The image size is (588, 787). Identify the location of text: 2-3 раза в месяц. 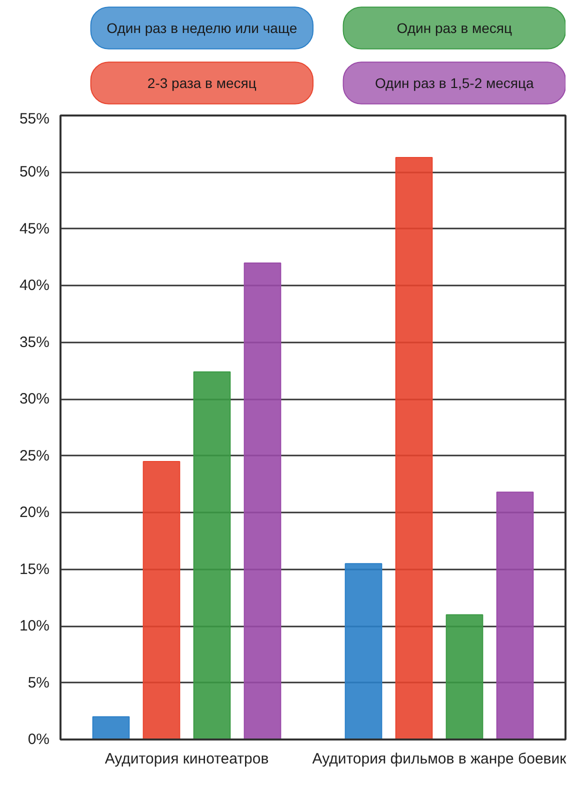
(201, 83).